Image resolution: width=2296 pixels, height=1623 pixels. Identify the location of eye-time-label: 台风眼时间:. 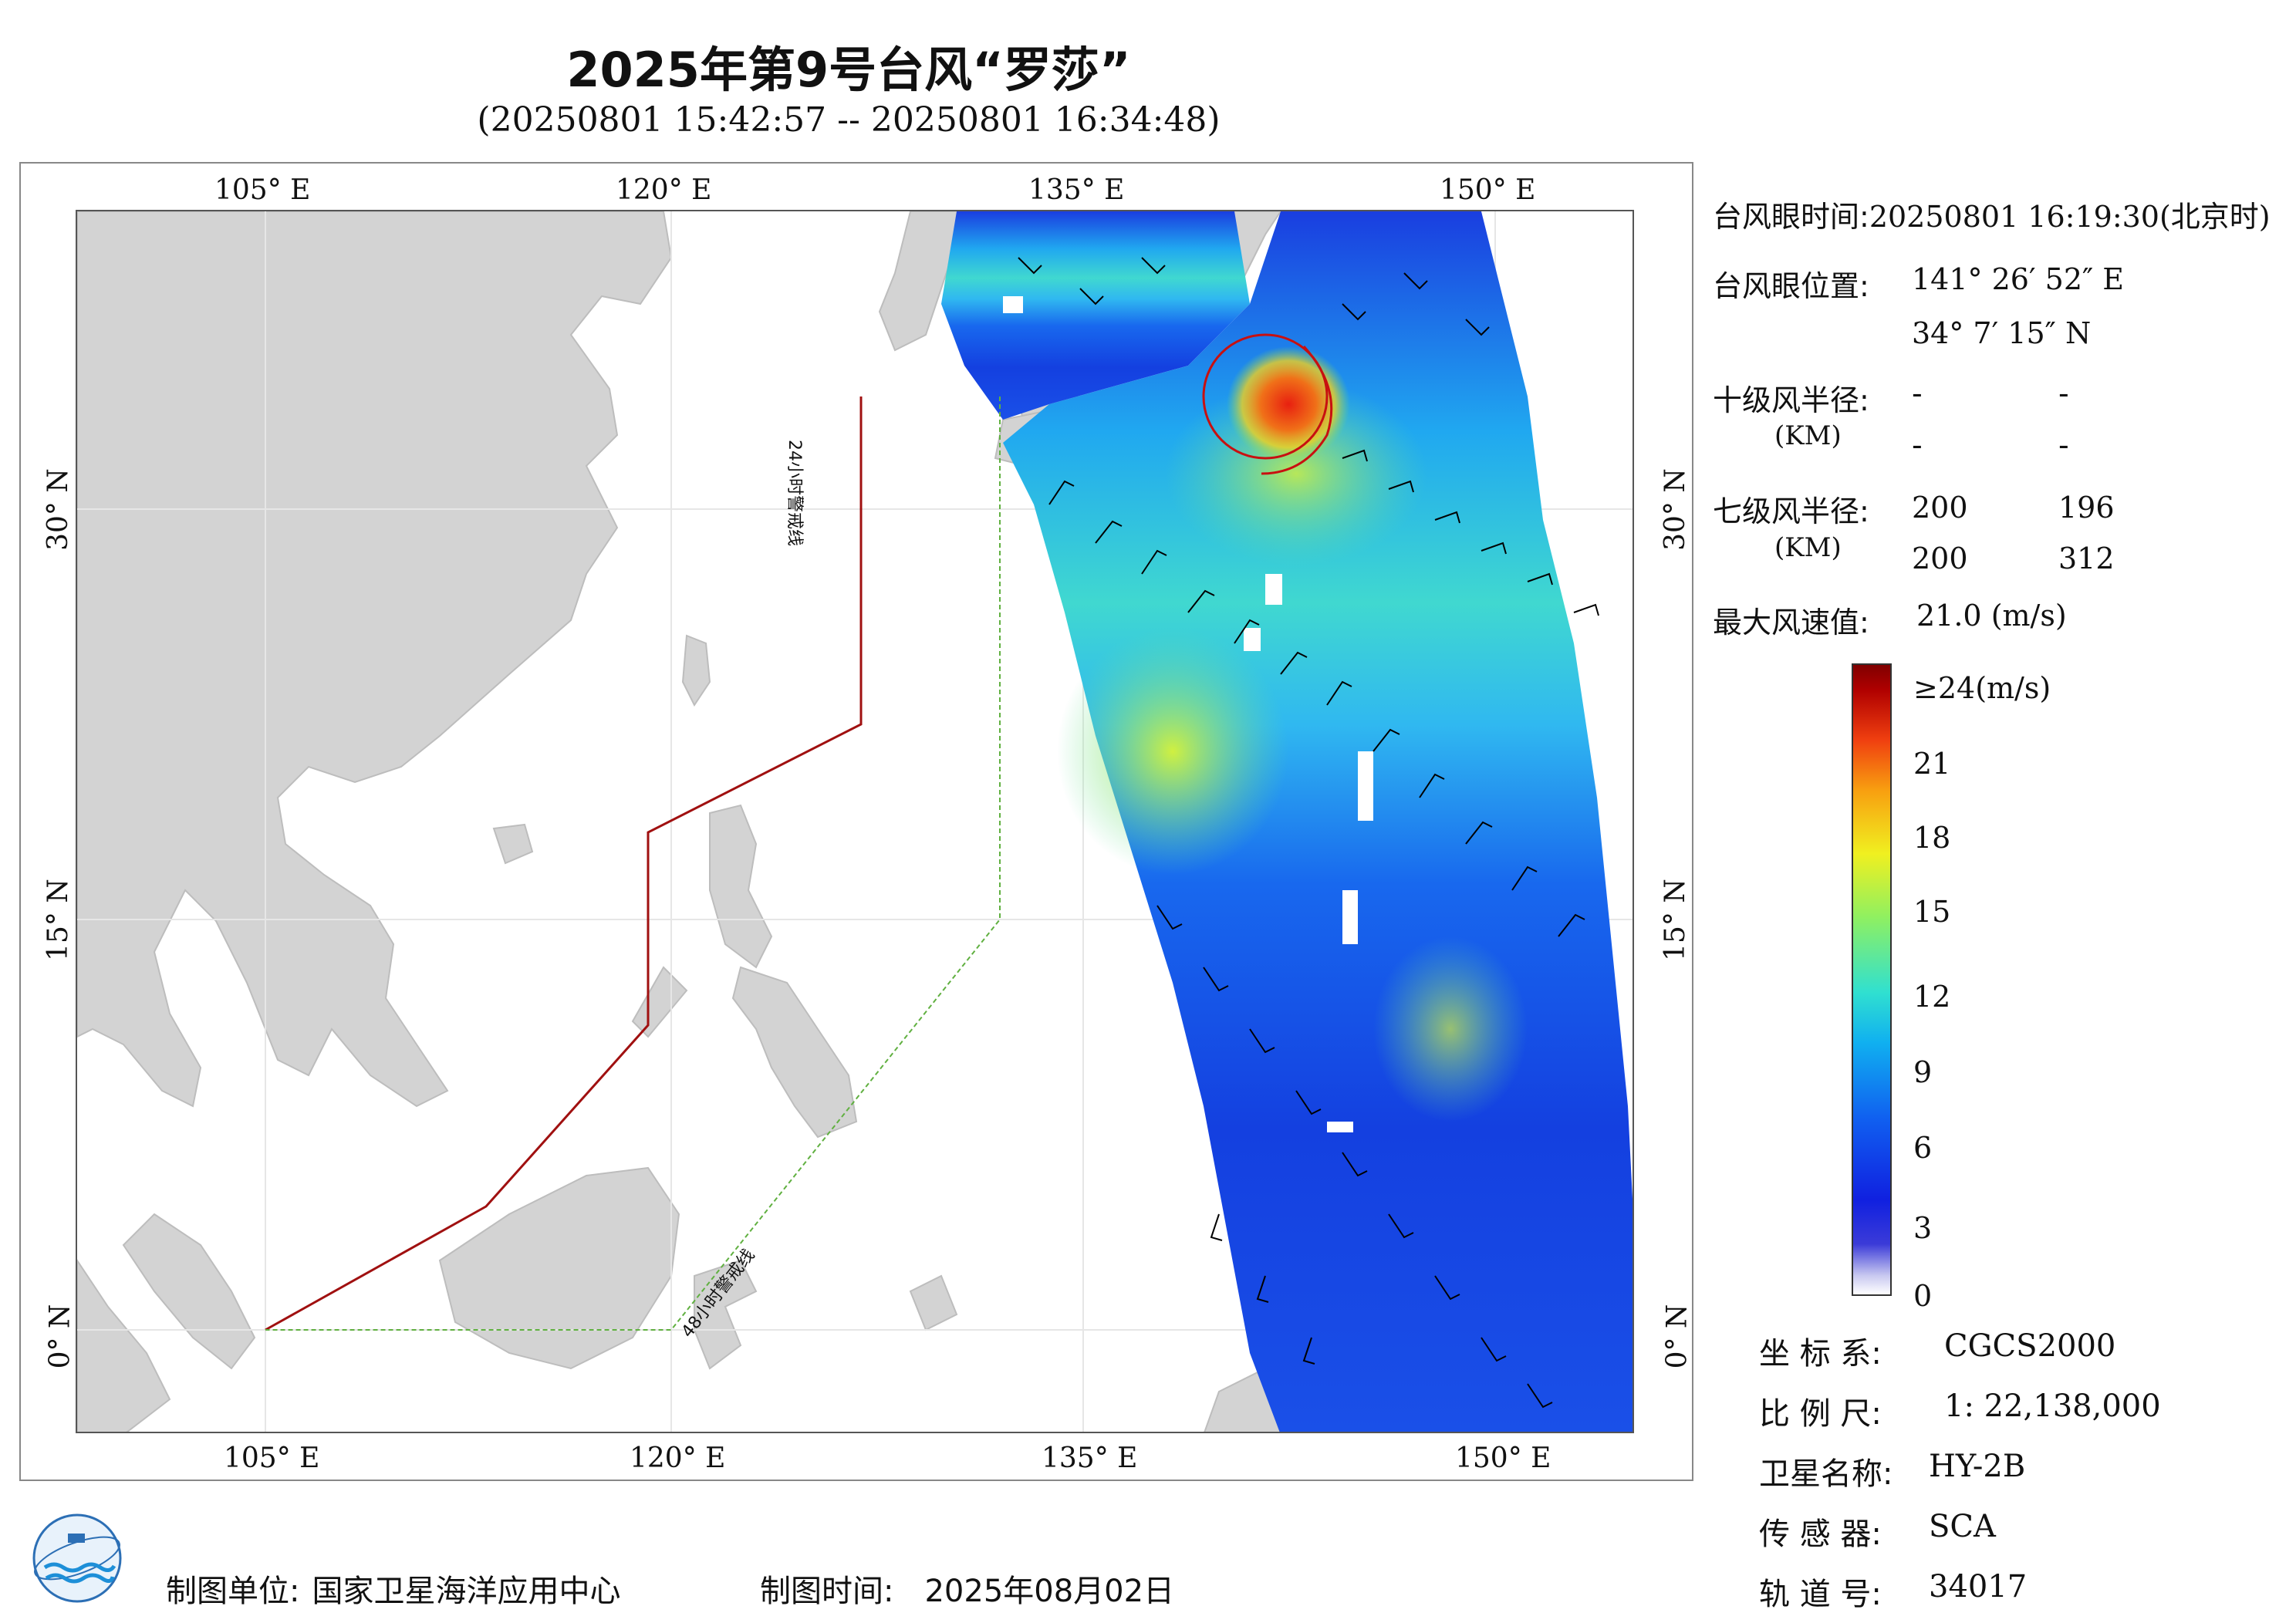
(1791, 217).